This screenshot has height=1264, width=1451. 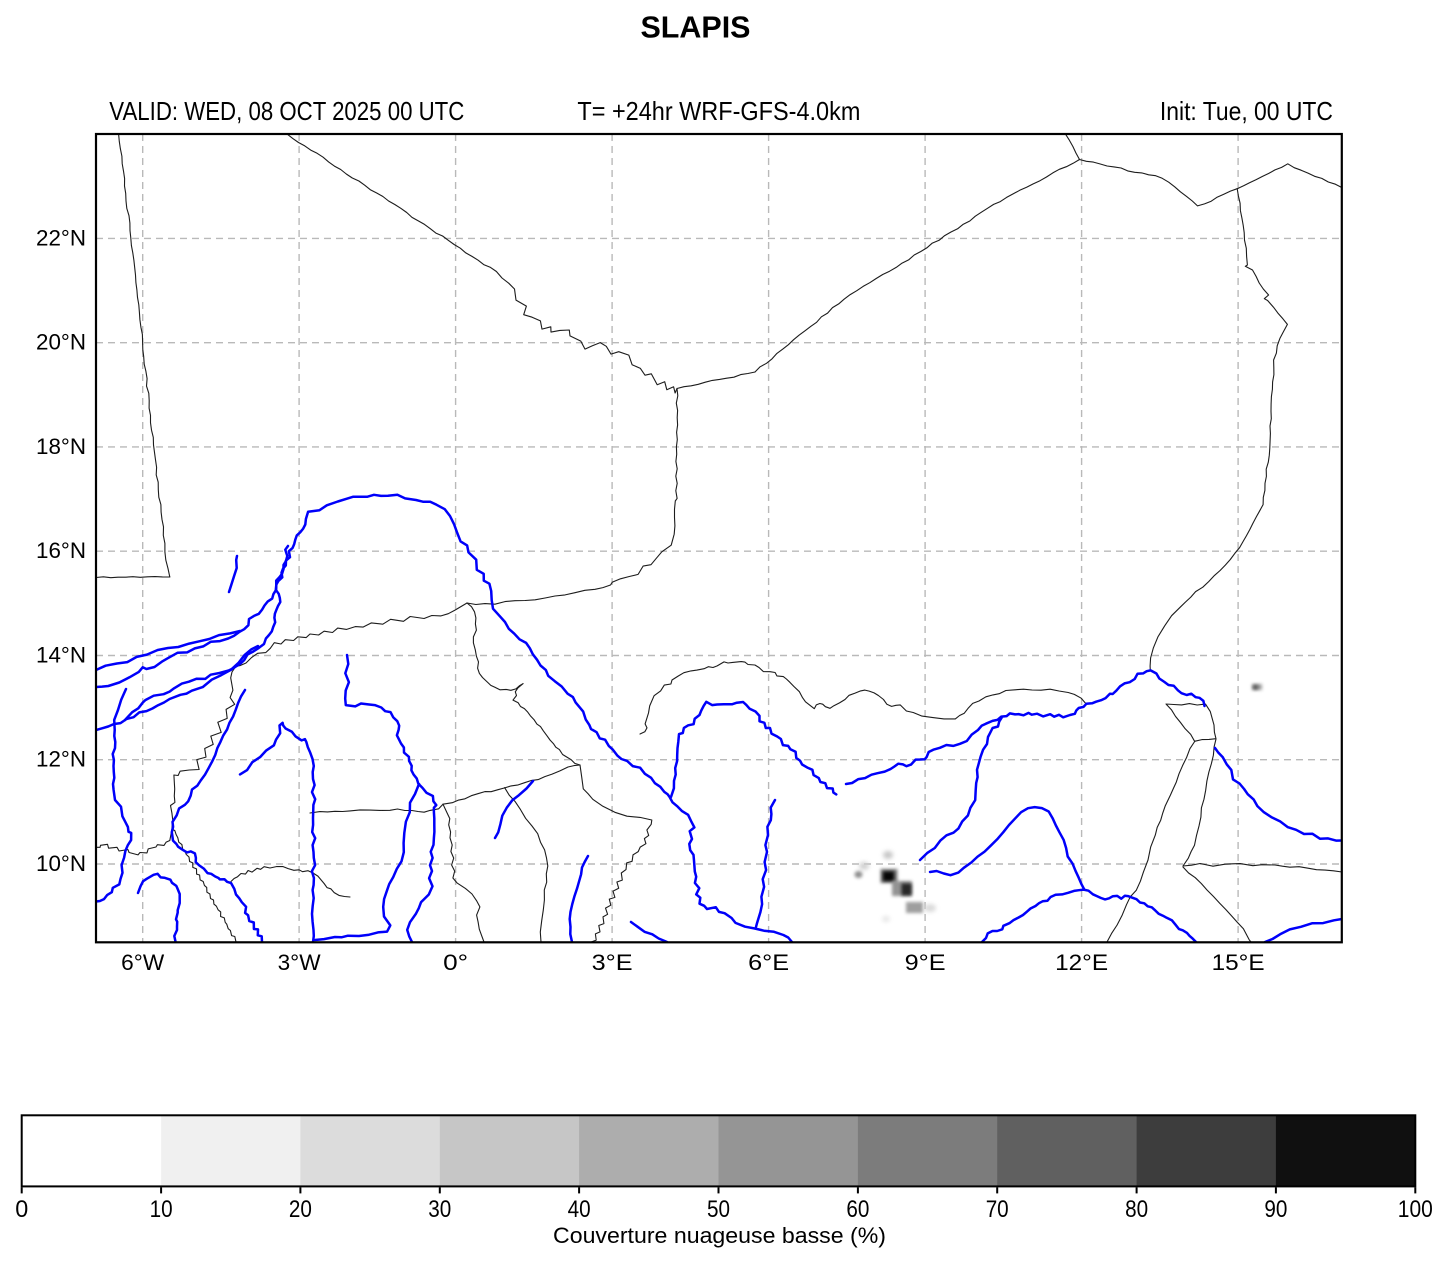 What do you see at coordinates (997, 1209) in the screenshot?
I see `svg-text: 70` at bounding box center [997, 1209].